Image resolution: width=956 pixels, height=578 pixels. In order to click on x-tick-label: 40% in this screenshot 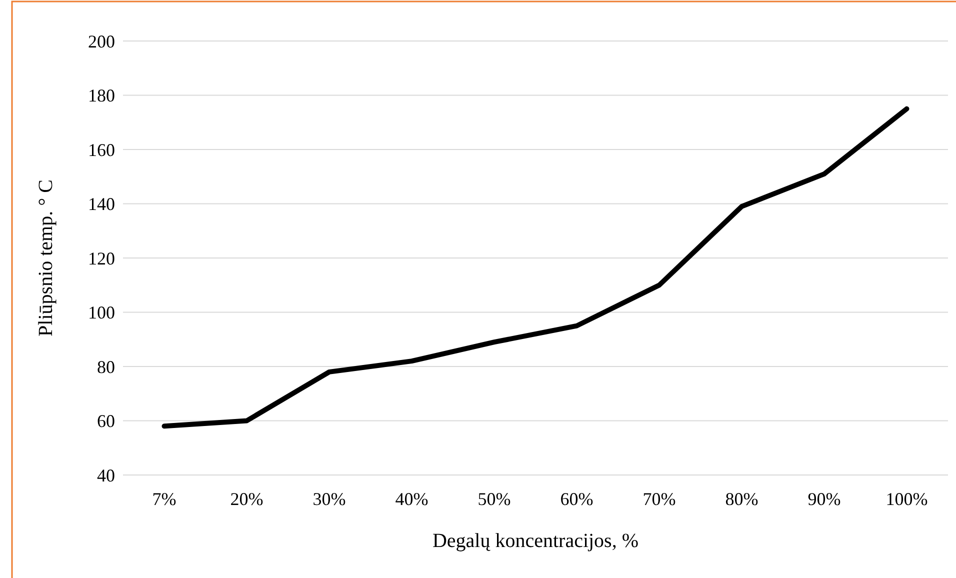, I will do `click(411, 499)`.